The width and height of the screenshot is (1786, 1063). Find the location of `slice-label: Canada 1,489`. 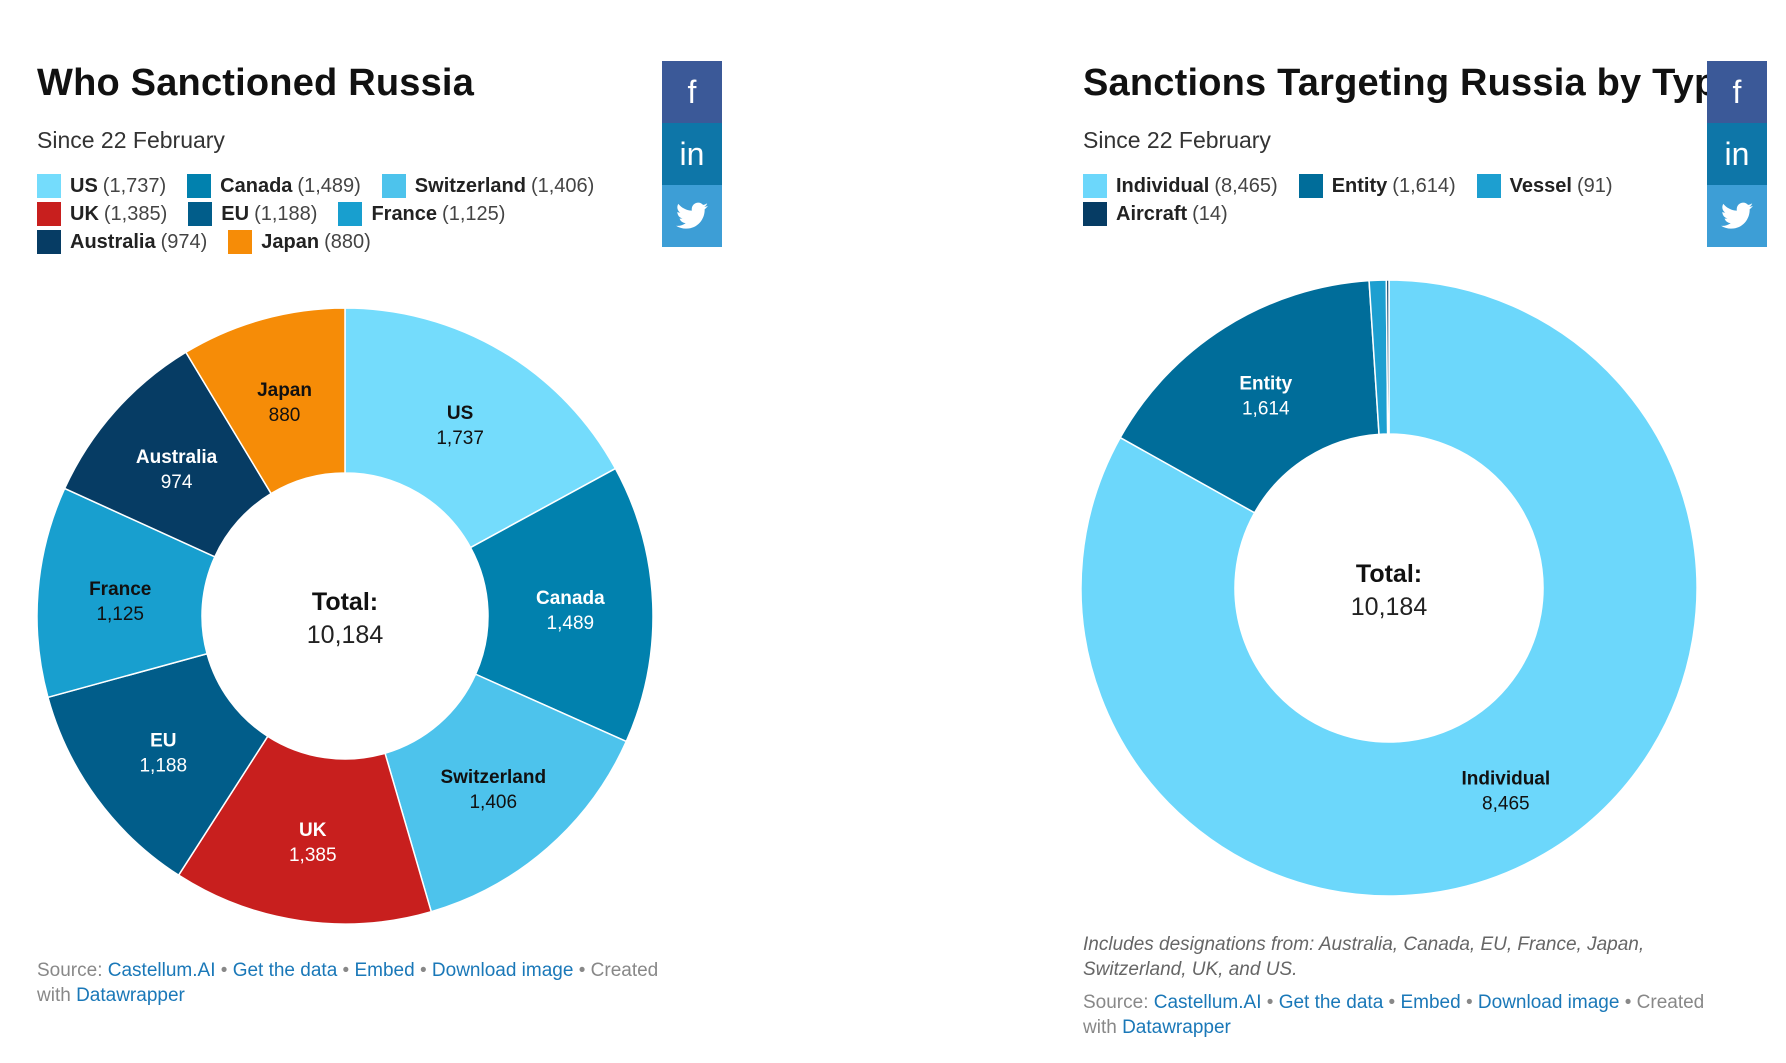

slice-label: Canada 1,489 is located at coordinates (570, 611).